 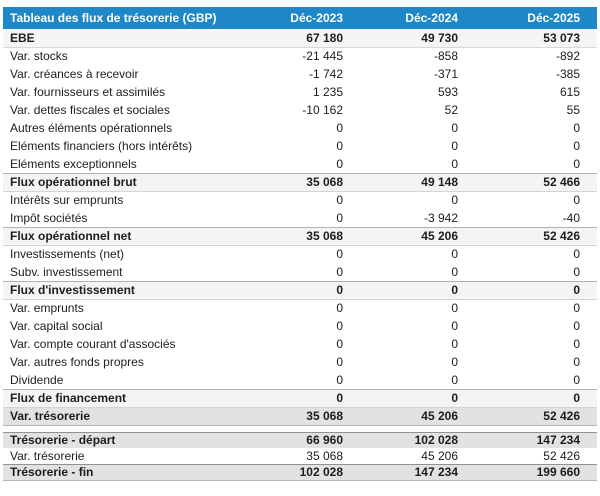 What do you see at coordinates (129, 164) in the screenshot?
I see `row-label: Eléments exceptionnels` at bounding box center [129, 164].